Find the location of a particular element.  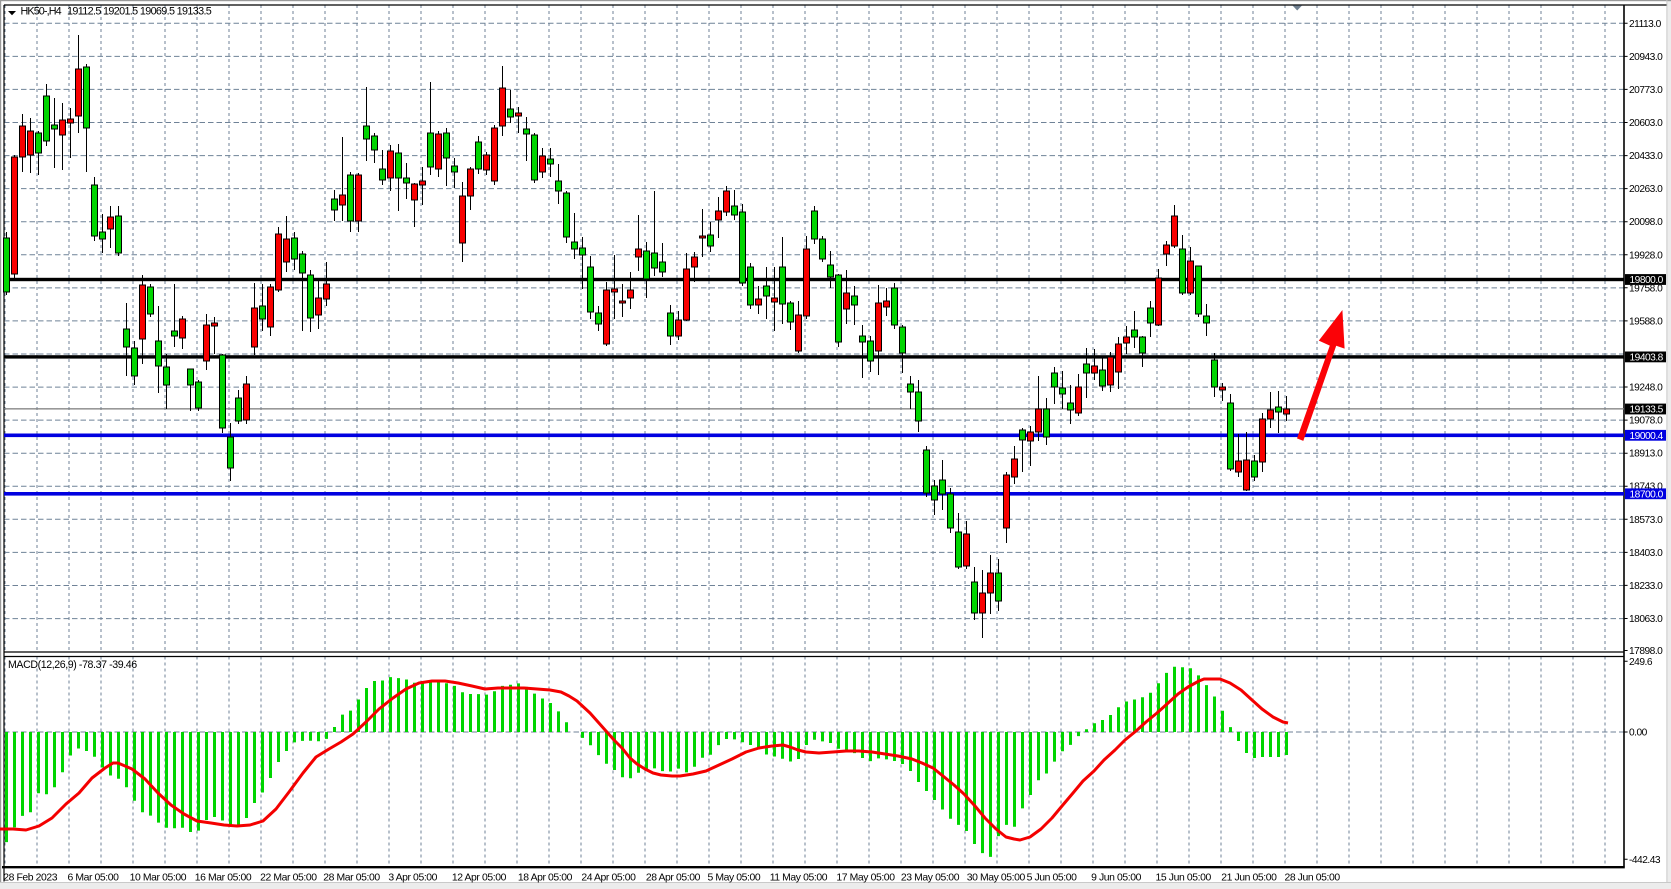

svg-text: 249.6 is located at coordinates (1641, 662).